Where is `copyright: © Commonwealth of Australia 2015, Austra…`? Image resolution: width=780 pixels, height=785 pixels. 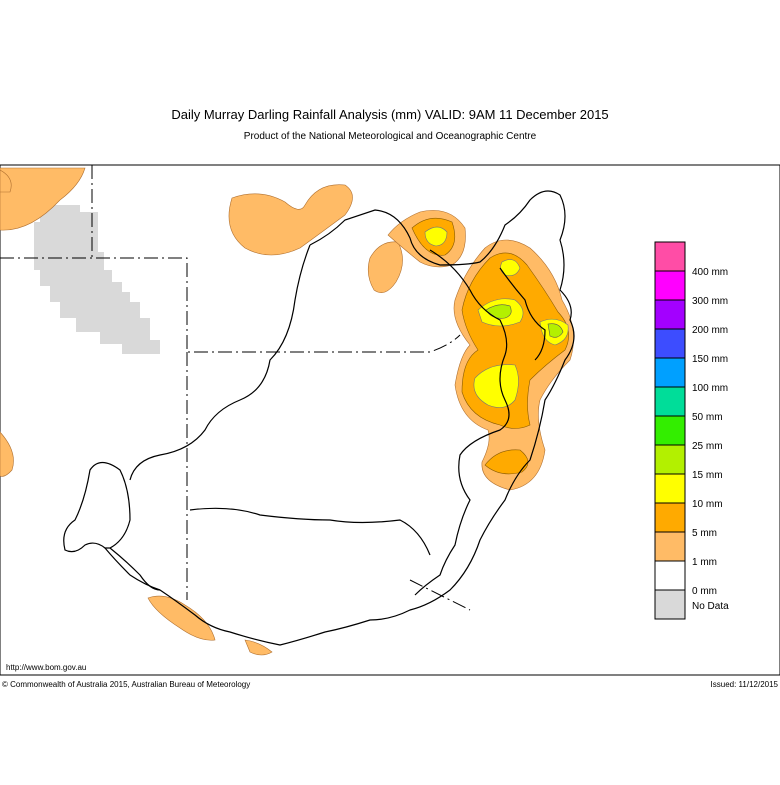 copyright: © Commonwealth of Australia 2015, Austra… is located at coordinates (126, 684).